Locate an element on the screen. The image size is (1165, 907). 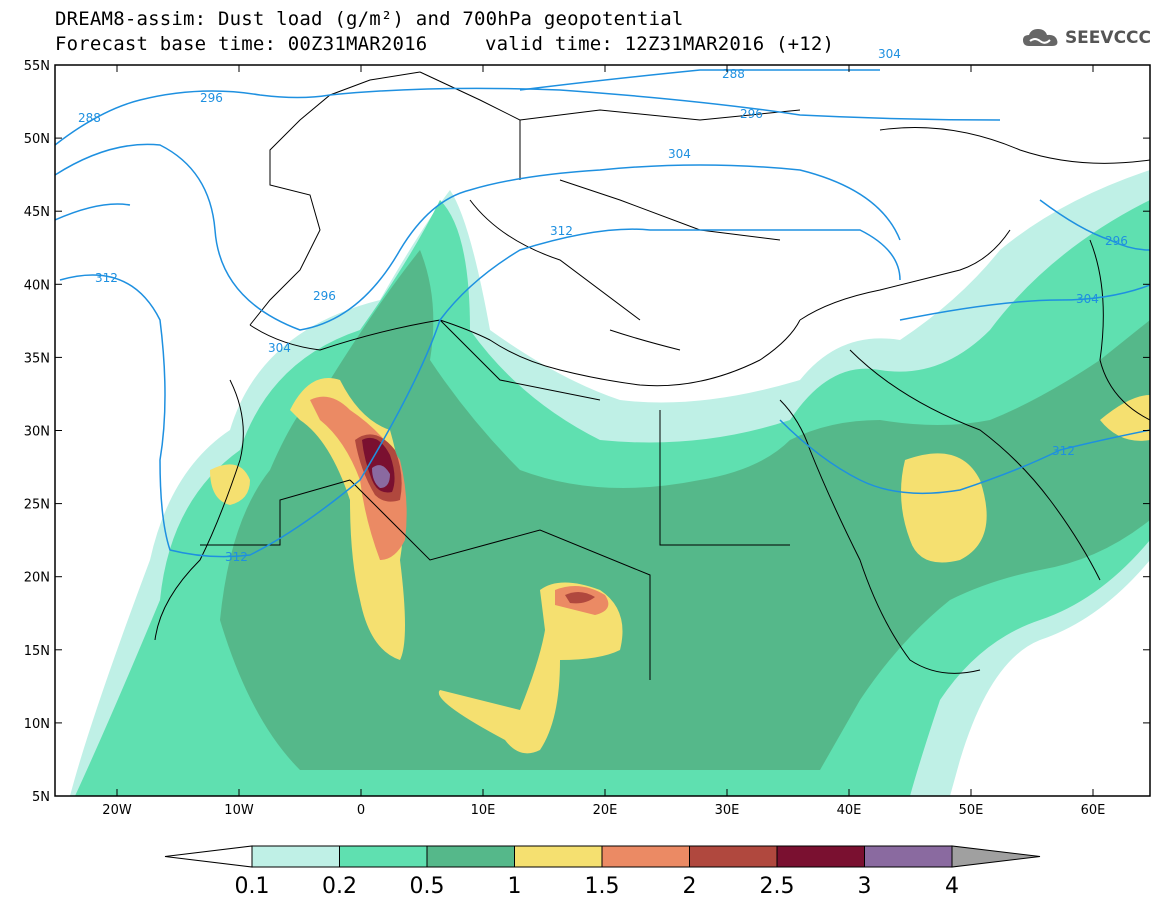
lon-tick-label: 40E is located at coordinates (849, 810).